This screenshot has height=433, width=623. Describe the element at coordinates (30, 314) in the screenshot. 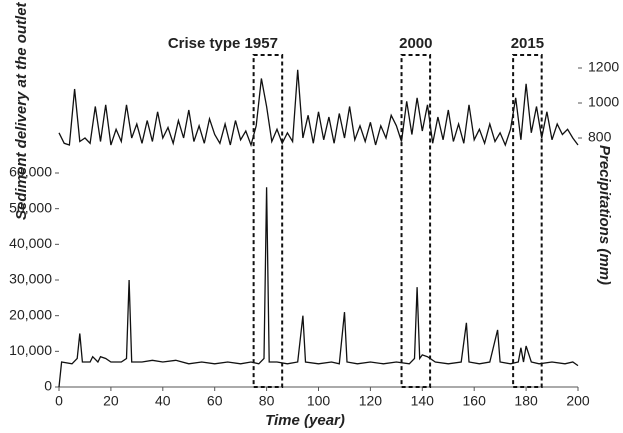

I see `y-tick-label: 20,000` at that location.